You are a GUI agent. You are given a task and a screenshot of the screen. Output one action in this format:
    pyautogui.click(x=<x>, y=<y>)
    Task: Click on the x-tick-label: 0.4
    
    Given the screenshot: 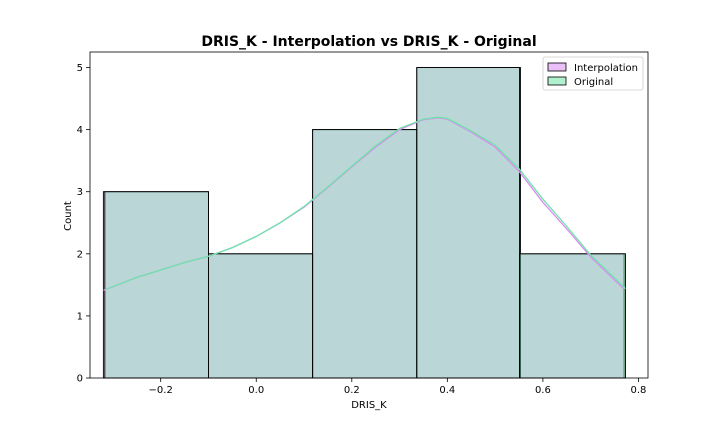 What is the action you would take?
    pyautogui.click(x=447, y=390)
    